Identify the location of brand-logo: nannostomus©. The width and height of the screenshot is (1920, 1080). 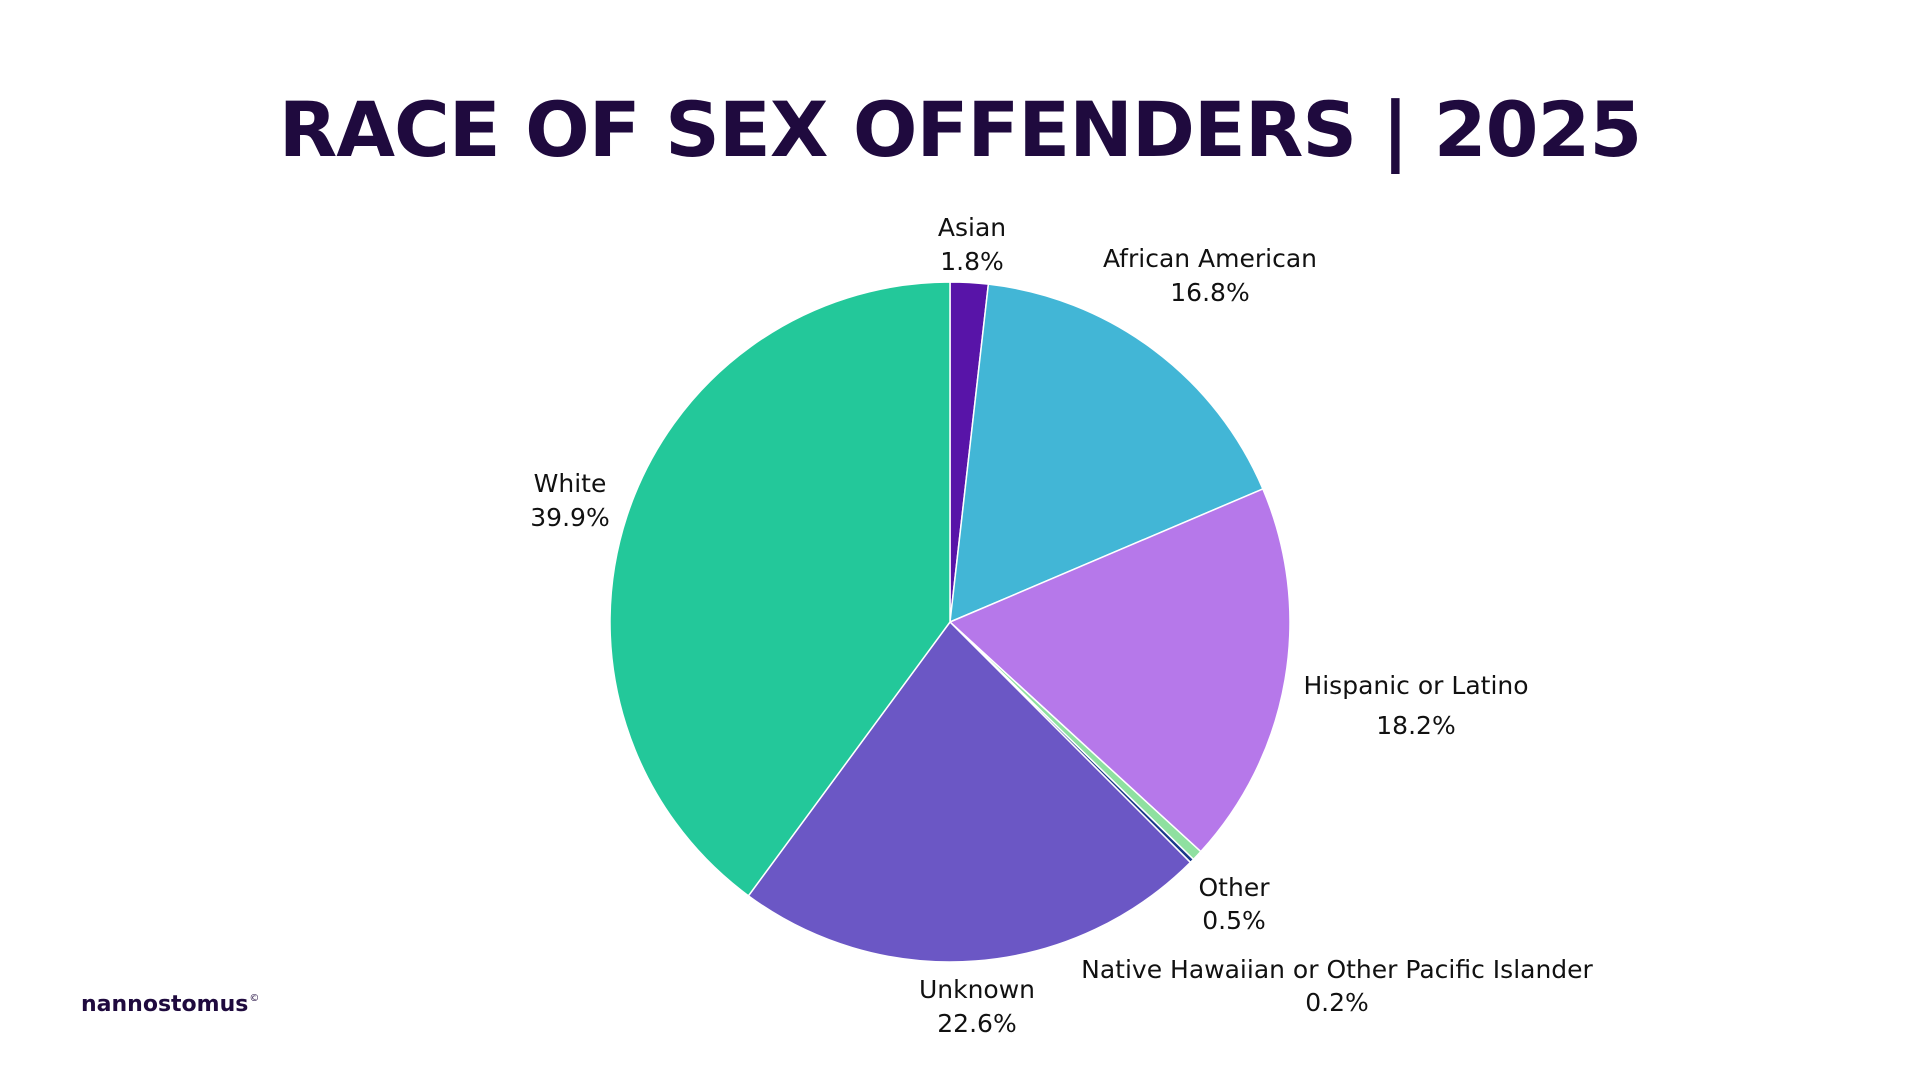
(170, 1004).